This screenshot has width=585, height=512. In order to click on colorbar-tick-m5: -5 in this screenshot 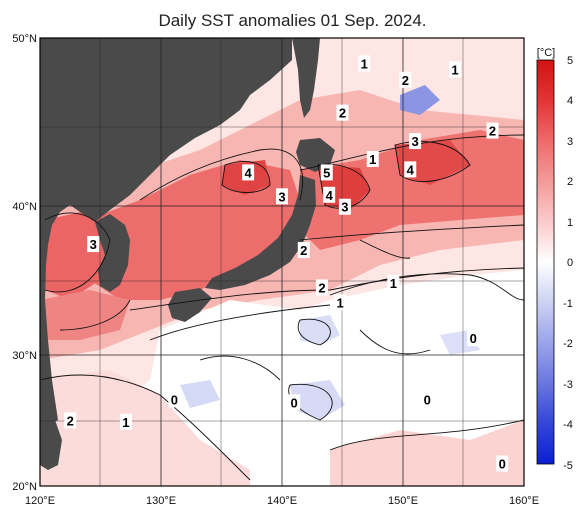, I will do `click(568, 466)`.